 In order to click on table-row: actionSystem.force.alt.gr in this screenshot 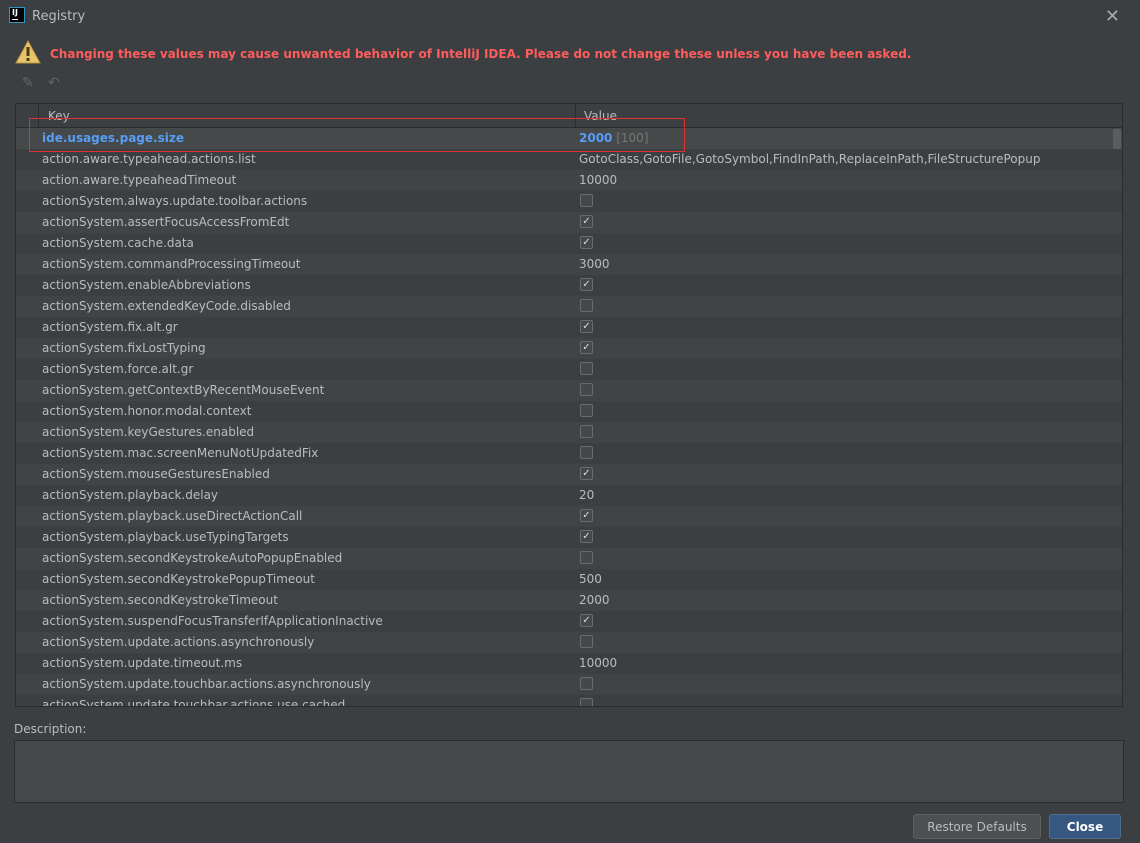, I will do `click(569, 369)`.